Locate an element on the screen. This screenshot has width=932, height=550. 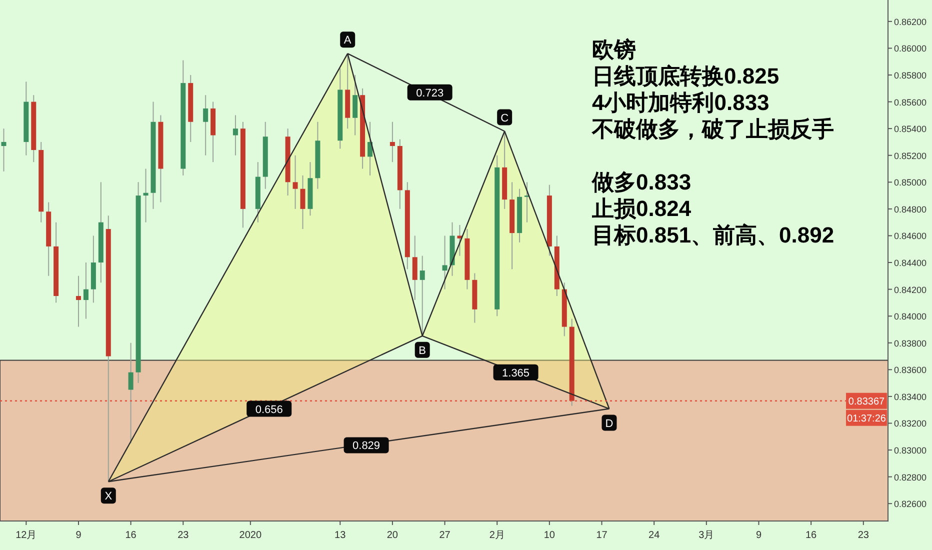
annotation: 日线顶底转换0.825 is located at coordinates (686, 76).